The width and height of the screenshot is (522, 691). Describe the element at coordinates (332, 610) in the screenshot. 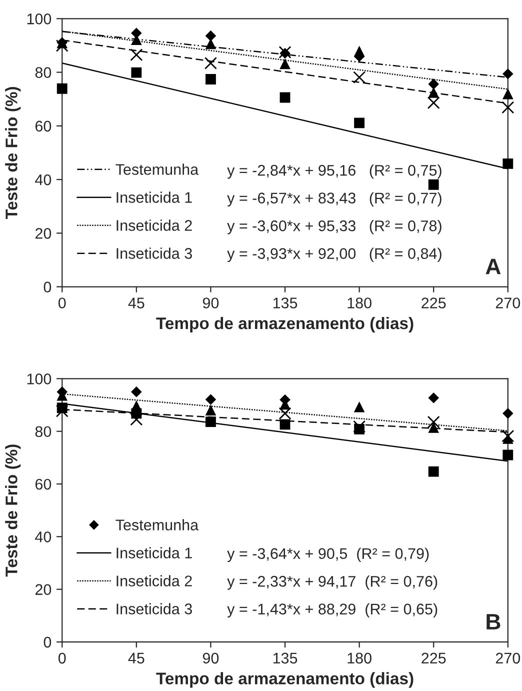

I see `annotation: y = -1,43*x + 88,29 (R² = 0,65)` at that location.